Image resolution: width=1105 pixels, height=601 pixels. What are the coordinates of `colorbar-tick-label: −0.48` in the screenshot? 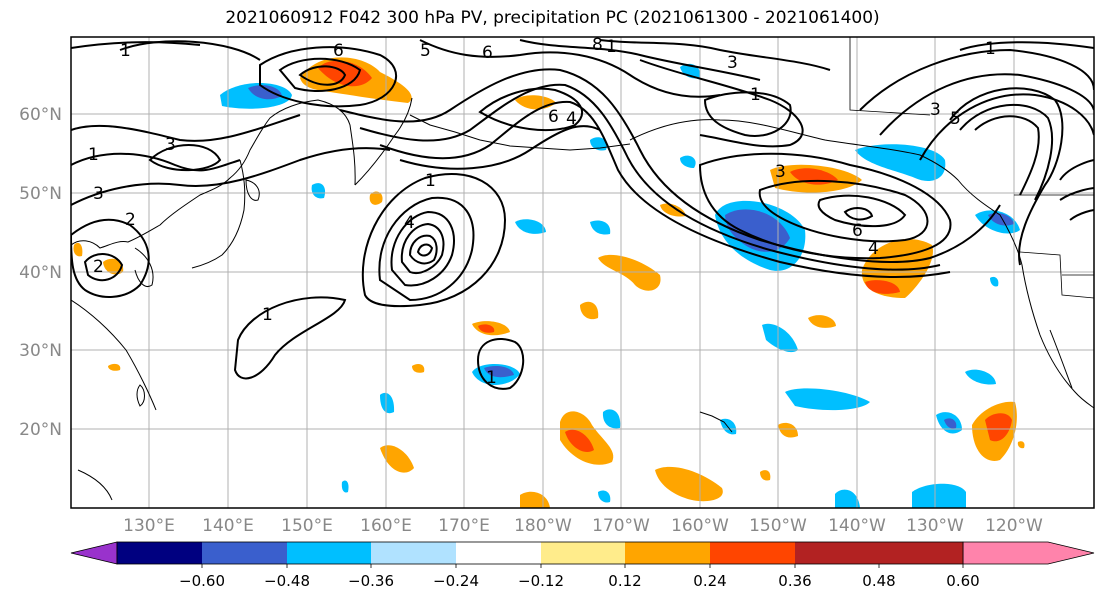 It's located at (287, 581).